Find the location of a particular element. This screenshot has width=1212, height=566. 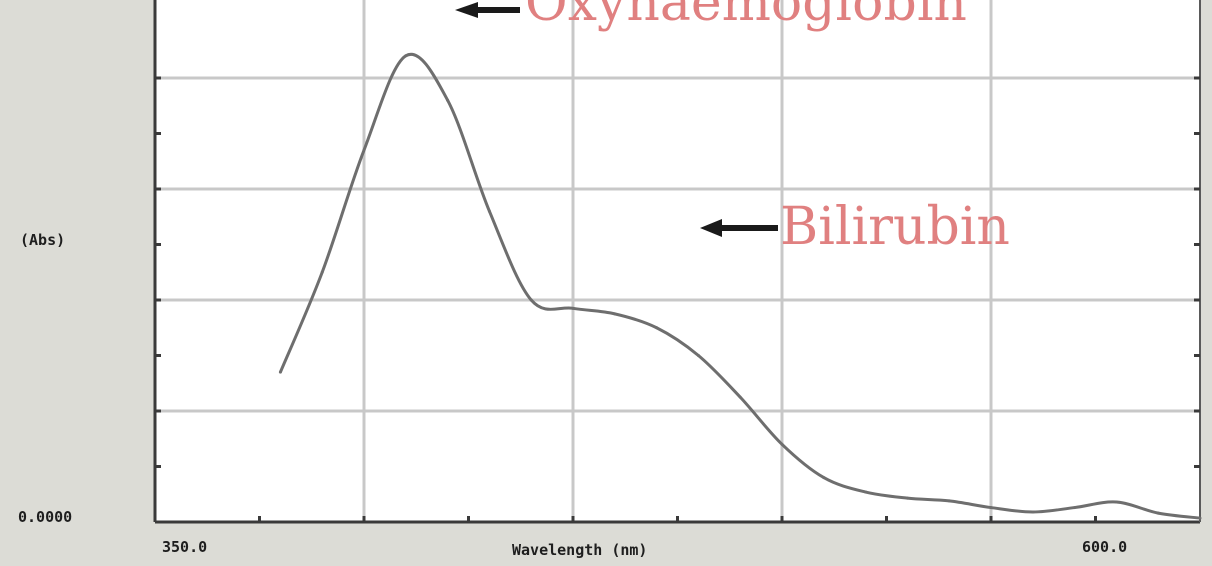

x-axis-label: Wavelength (nm) is located at coordinates (579, 550).